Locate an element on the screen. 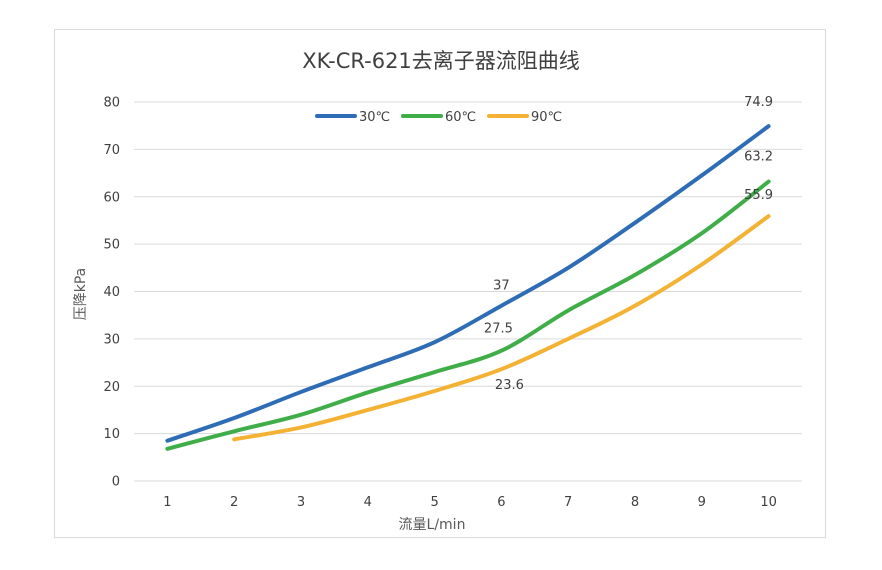  legend-label: 60℃ is located at coordinates (460, 117).